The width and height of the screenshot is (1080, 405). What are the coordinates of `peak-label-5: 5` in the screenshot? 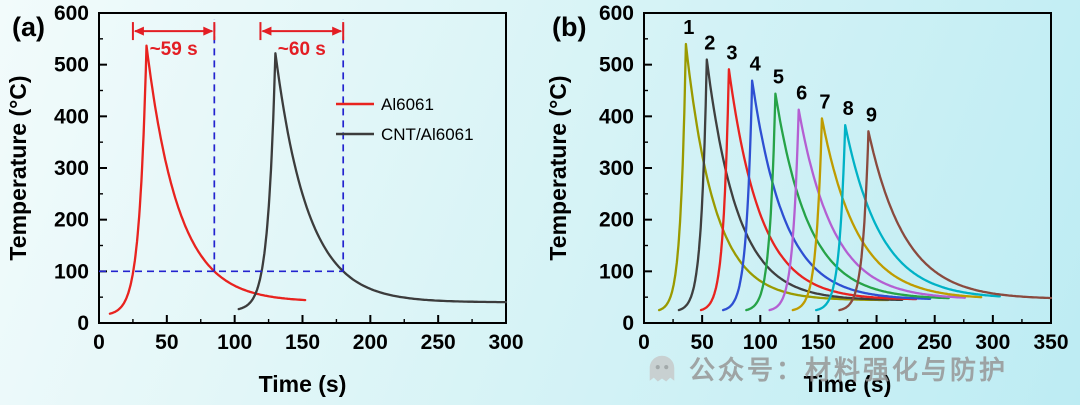 It's located at (778, 78).